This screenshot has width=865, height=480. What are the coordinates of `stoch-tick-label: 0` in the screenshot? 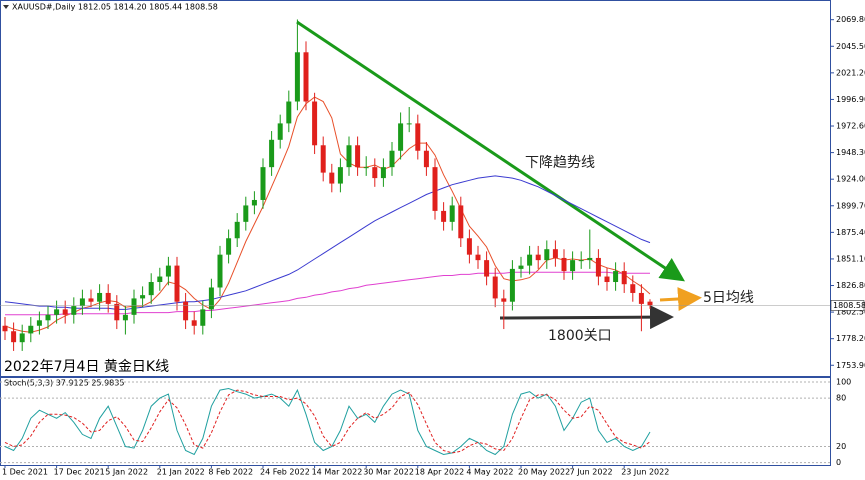 It's located at (838, 462).